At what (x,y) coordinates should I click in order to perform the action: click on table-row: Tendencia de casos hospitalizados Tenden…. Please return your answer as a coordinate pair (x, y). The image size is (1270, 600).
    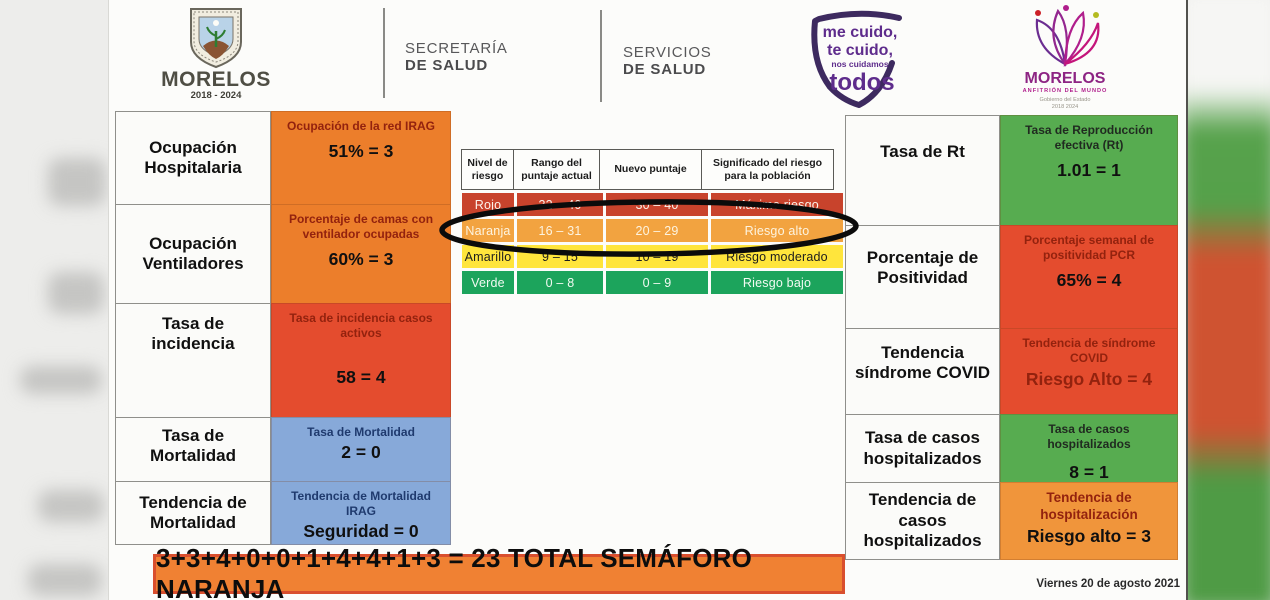
    Looking at the image, I should click on (1011, 521).